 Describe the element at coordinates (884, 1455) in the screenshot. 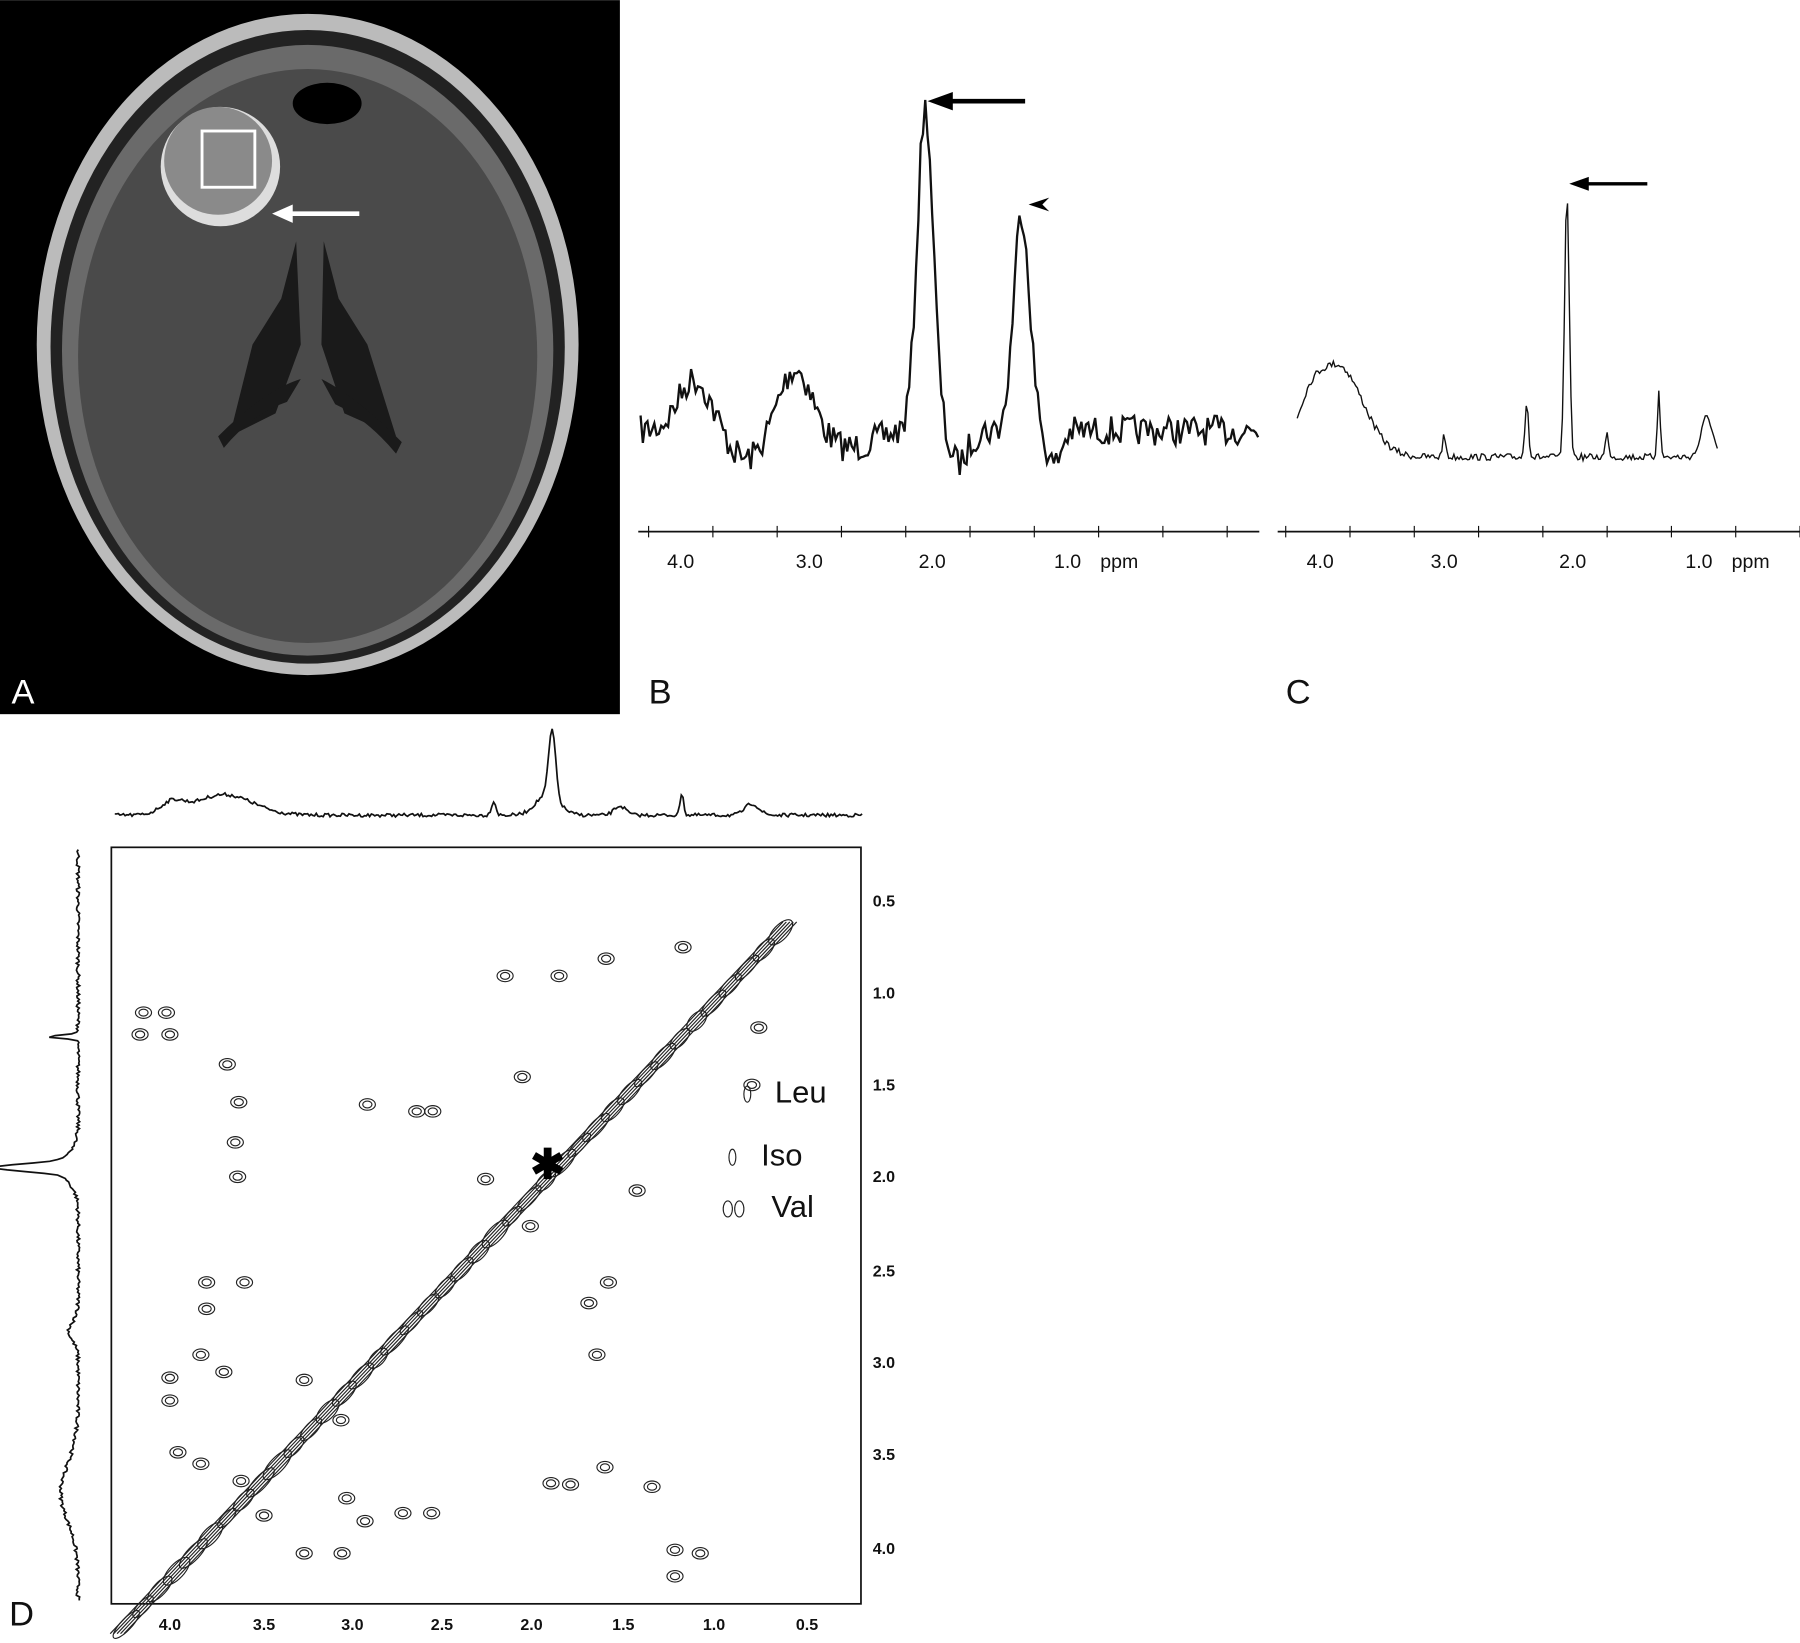

I see `y-tick-label: 3.5` at that location.